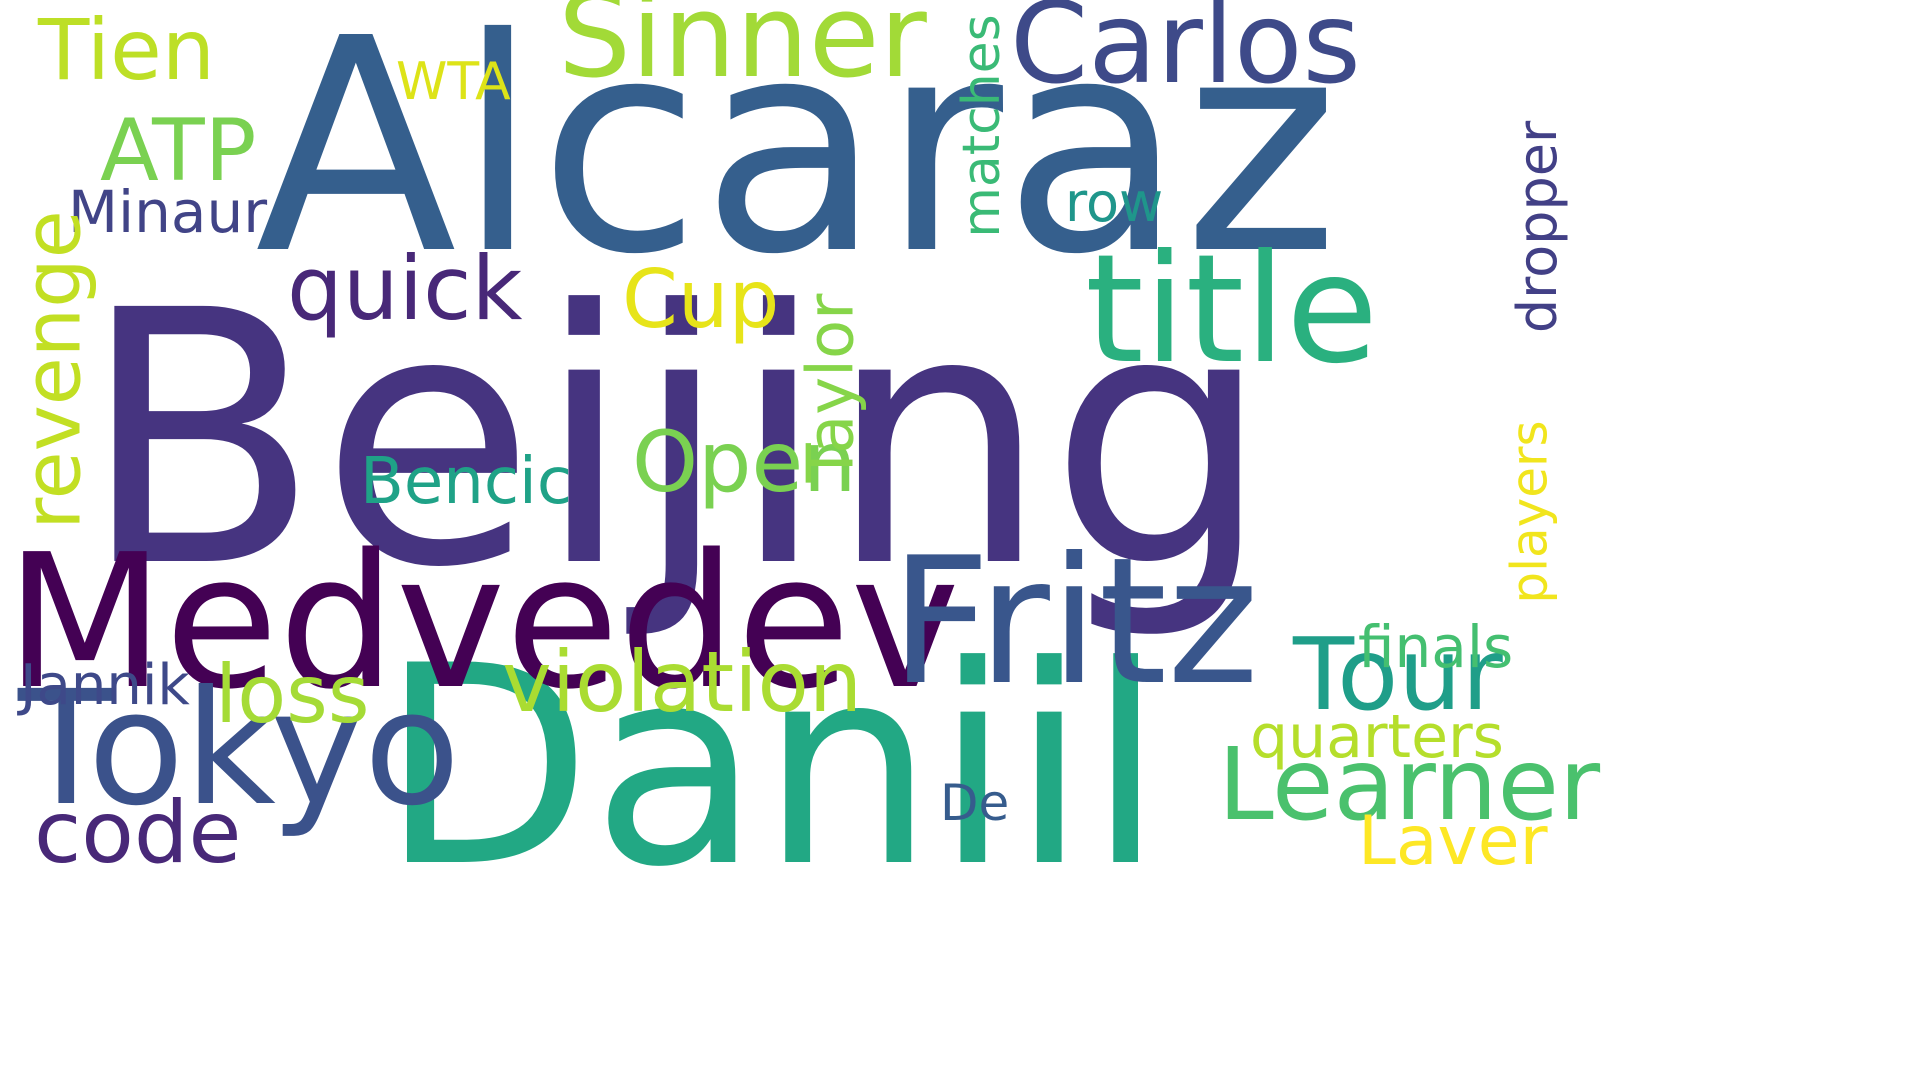 The height and width of the screenshot is (1080, 1920). What do you see at coordinates (1232, 310) in the screenshot?
I see `word-title: title` at bounding box center [1232, 310].